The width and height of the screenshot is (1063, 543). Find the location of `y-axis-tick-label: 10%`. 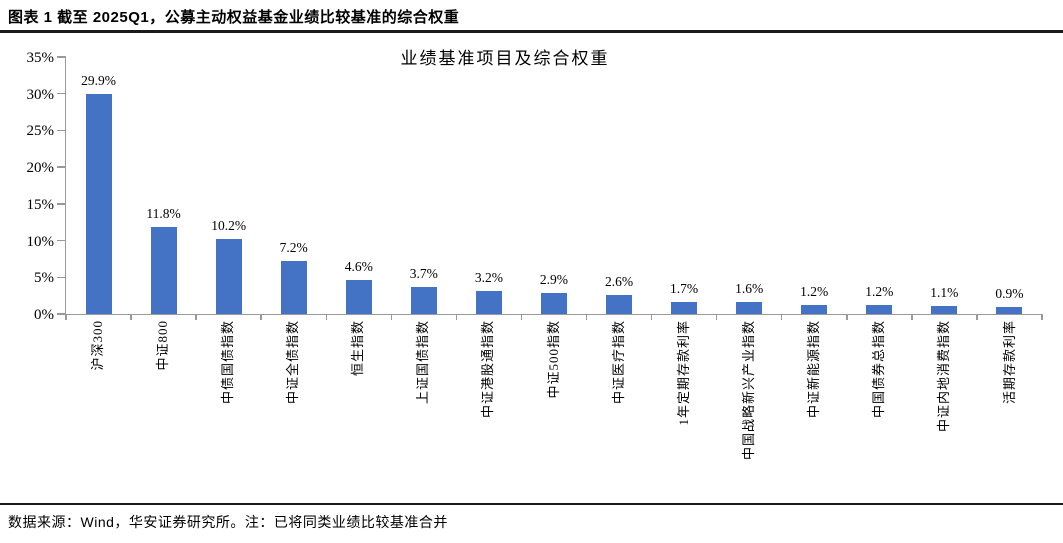

y-axis-tick-label: 10% is located at coordinates (40, 241).